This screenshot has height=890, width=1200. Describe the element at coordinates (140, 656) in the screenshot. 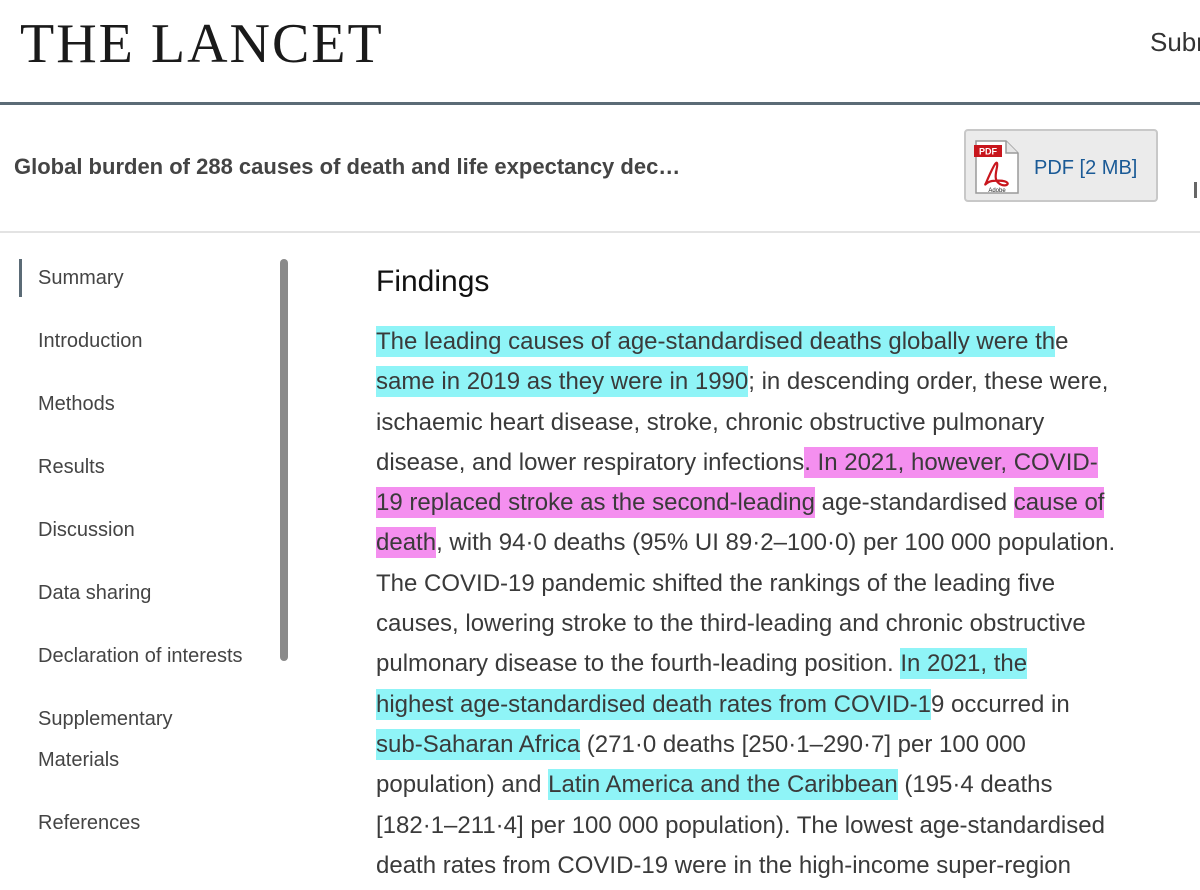

I see `nav-item-declaration-of-interests: Declaration of interests` at that location.